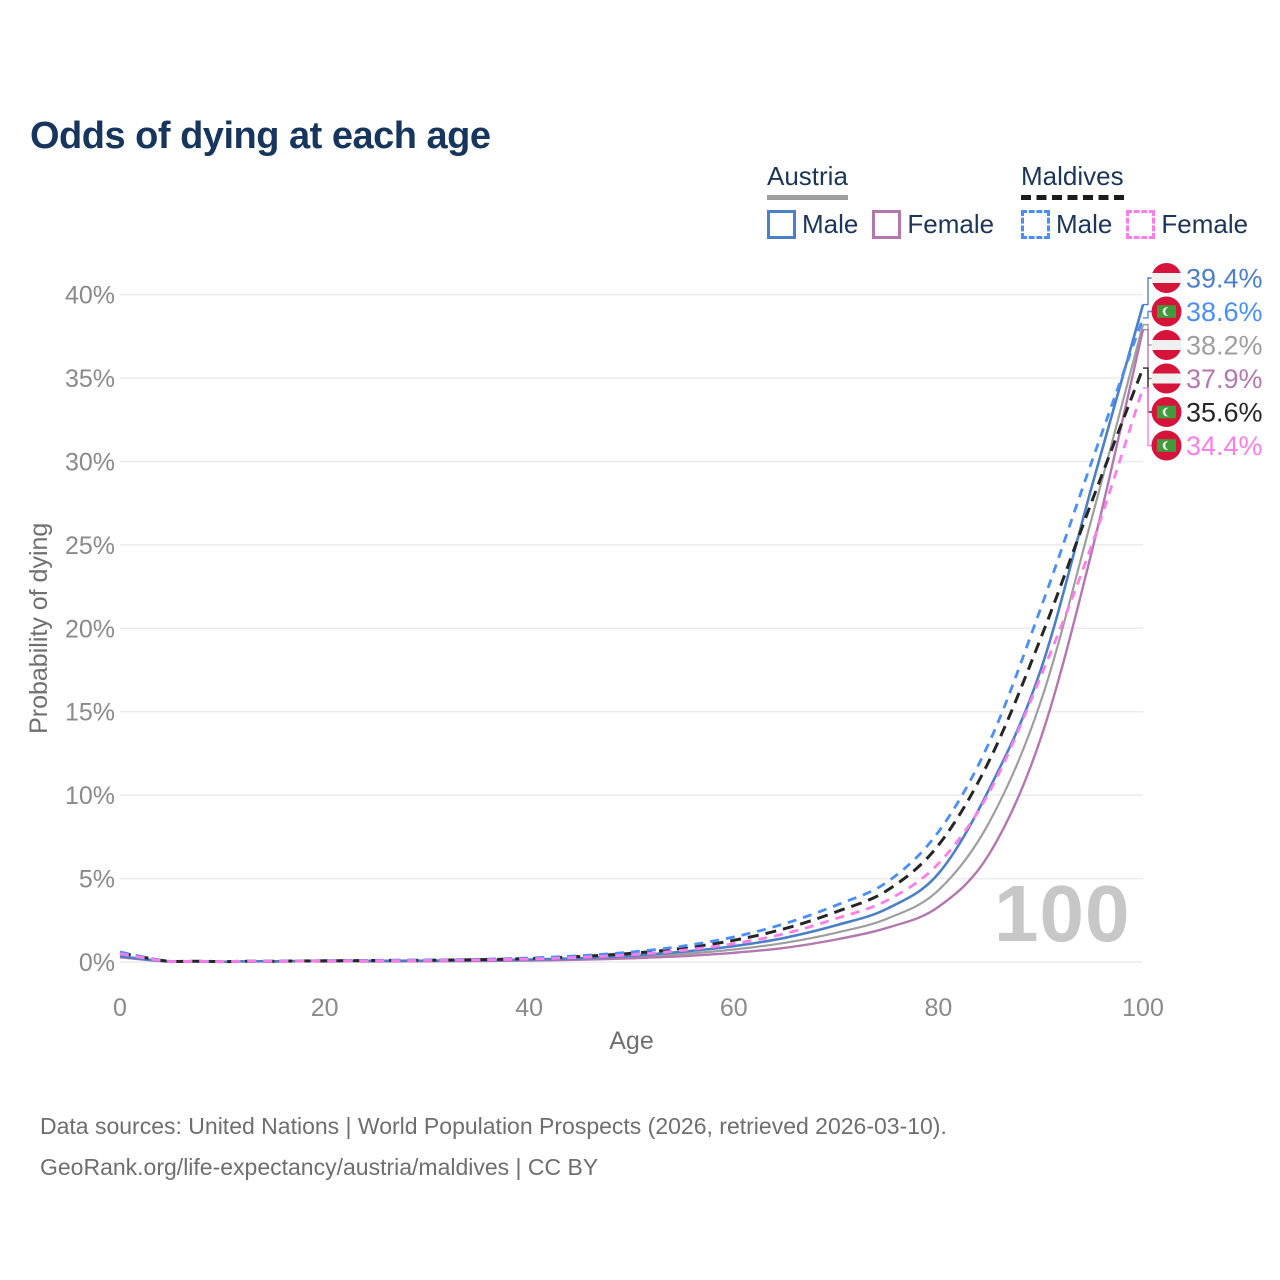 The image size is (1280, 1280). What do you see at coordinates (120, 1008) in the screenshot?
I see `x-tick-label: 0` at bounding box center [120, 1008].